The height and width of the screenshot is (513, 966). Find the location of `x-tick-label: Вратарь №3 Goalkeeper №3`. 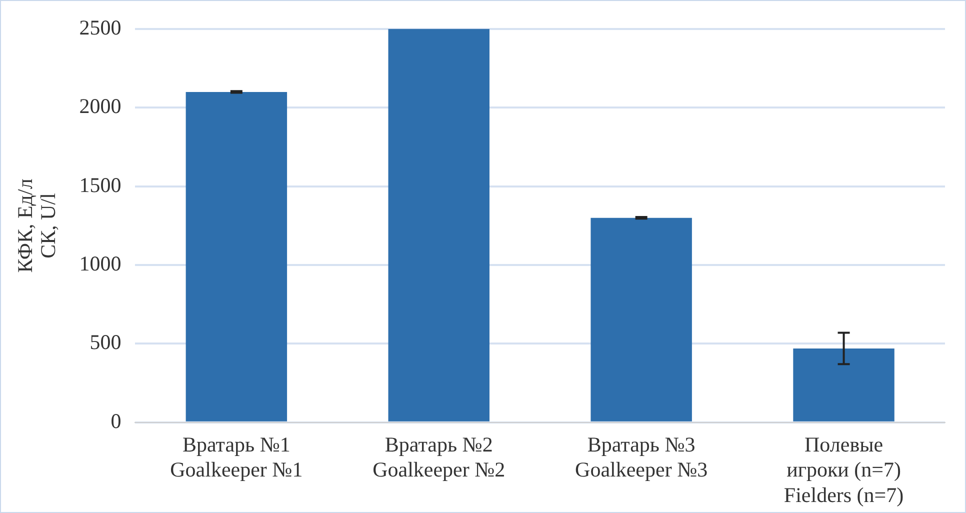

x-tick-label: Вратарь №3 Goalkeeper №3 is located at coordinates (641, 457).